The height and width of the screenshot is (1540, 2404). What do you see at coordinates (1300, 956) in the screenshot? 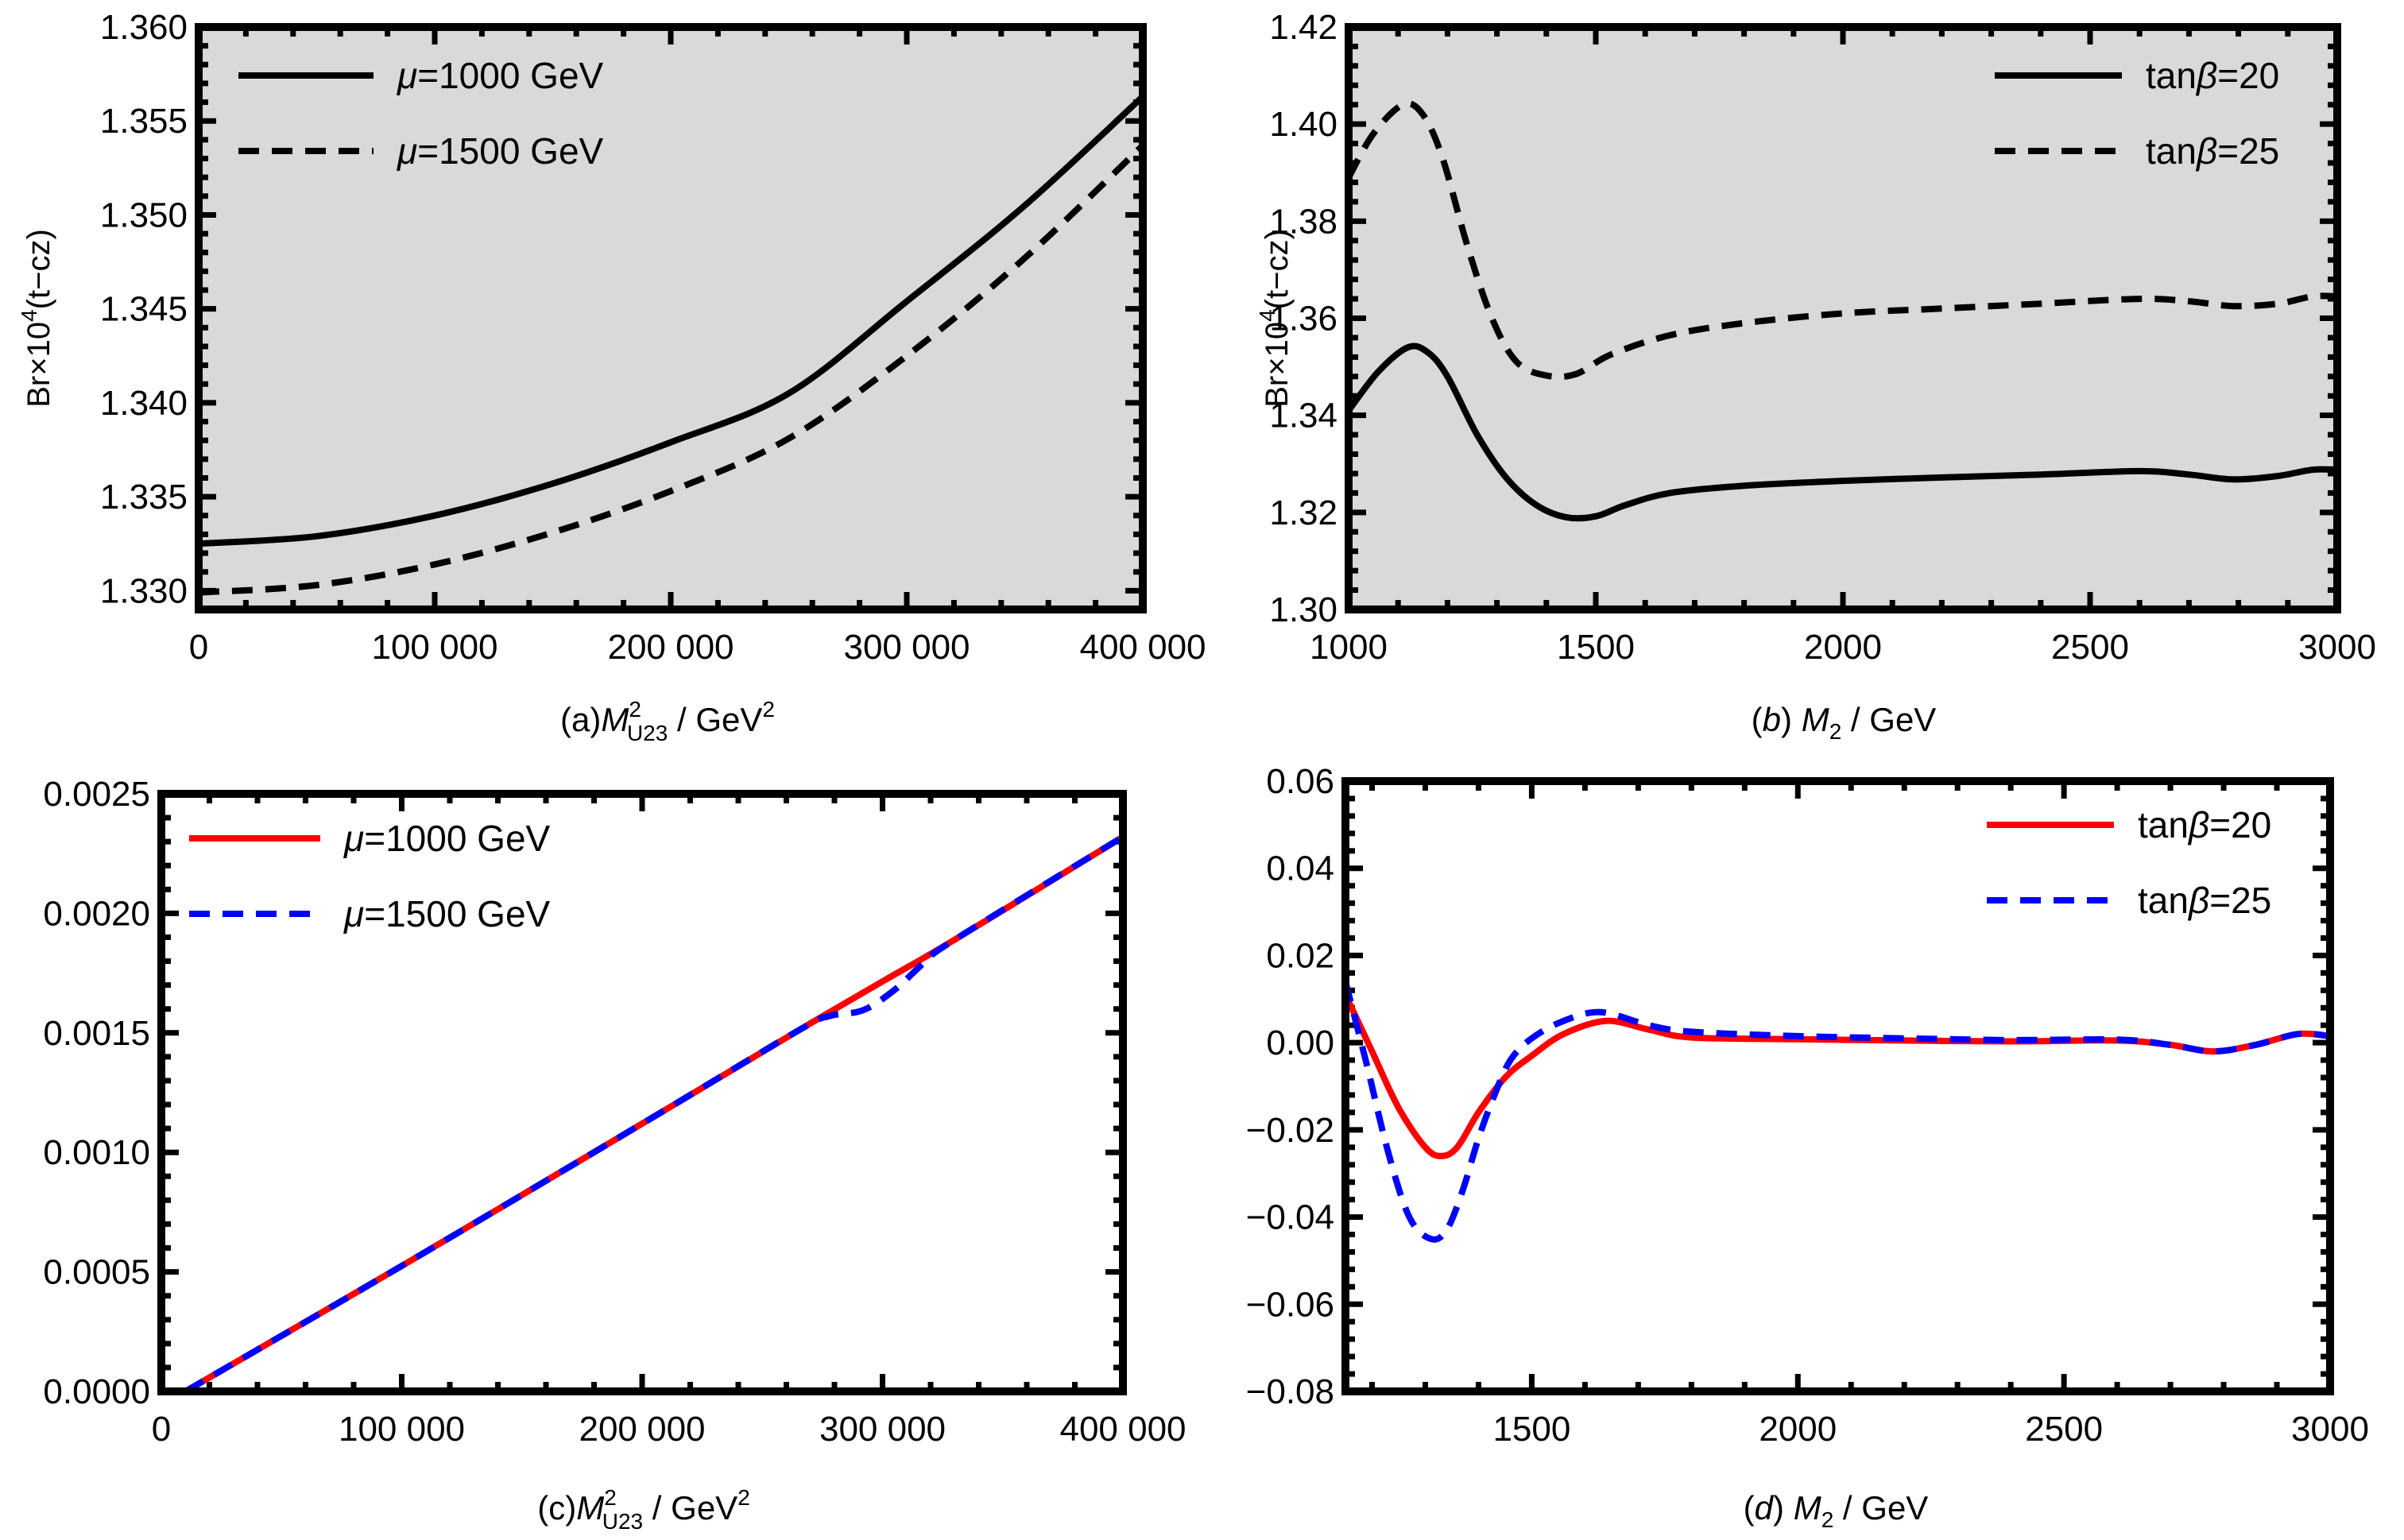
I see `y-tick-label: 0.02` at bounding box center [1300, 956].